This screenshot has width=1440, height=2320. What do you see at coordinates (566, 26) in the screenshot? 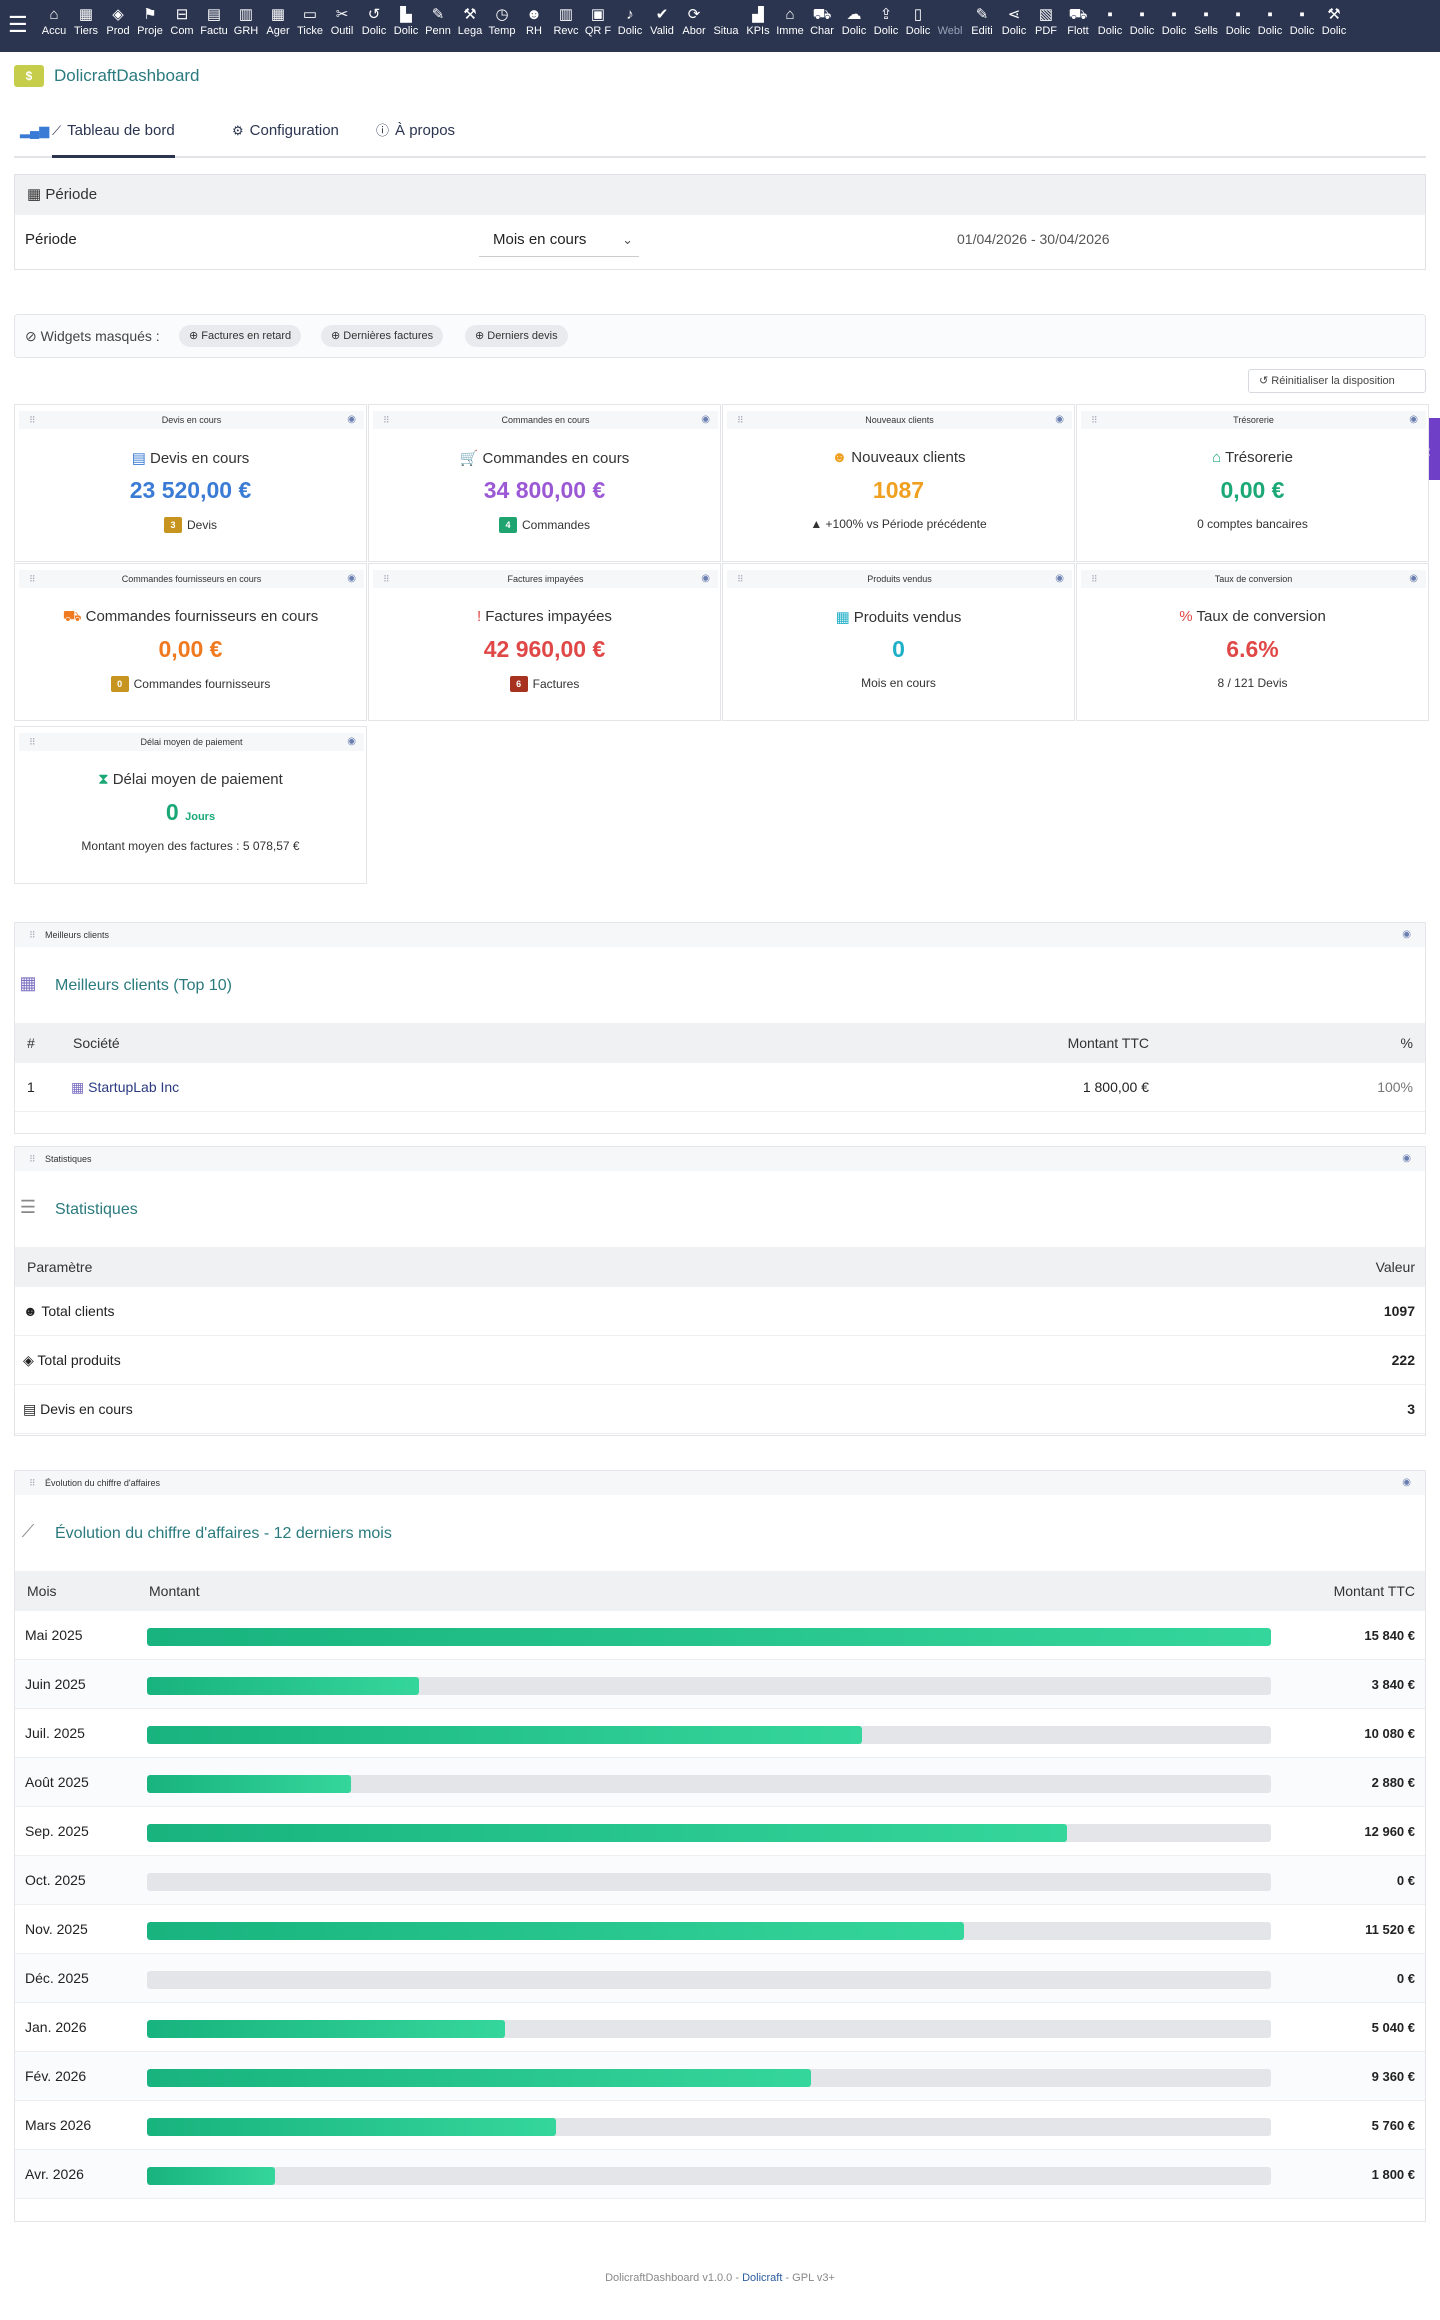
I see `top-menu-item: ▥ Revc` at bounding box center [566, 26].